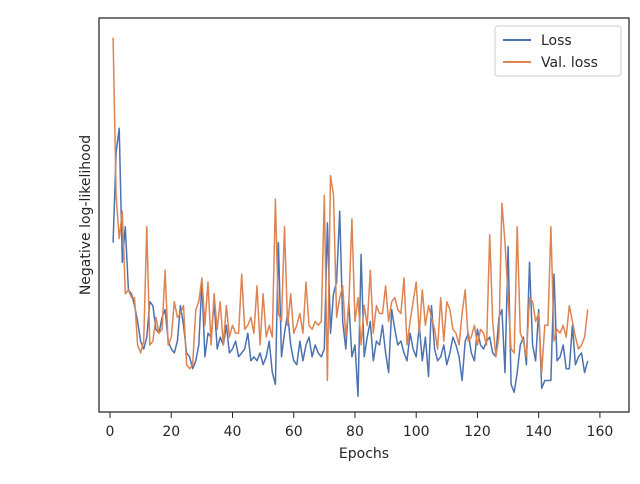 Image resolution: width=640 pixels, height=484 pixels. What do you see at coordinates (171, 432) in the screenshot?
I see `x-tick-label: 20` at bounding box center [171, 432].